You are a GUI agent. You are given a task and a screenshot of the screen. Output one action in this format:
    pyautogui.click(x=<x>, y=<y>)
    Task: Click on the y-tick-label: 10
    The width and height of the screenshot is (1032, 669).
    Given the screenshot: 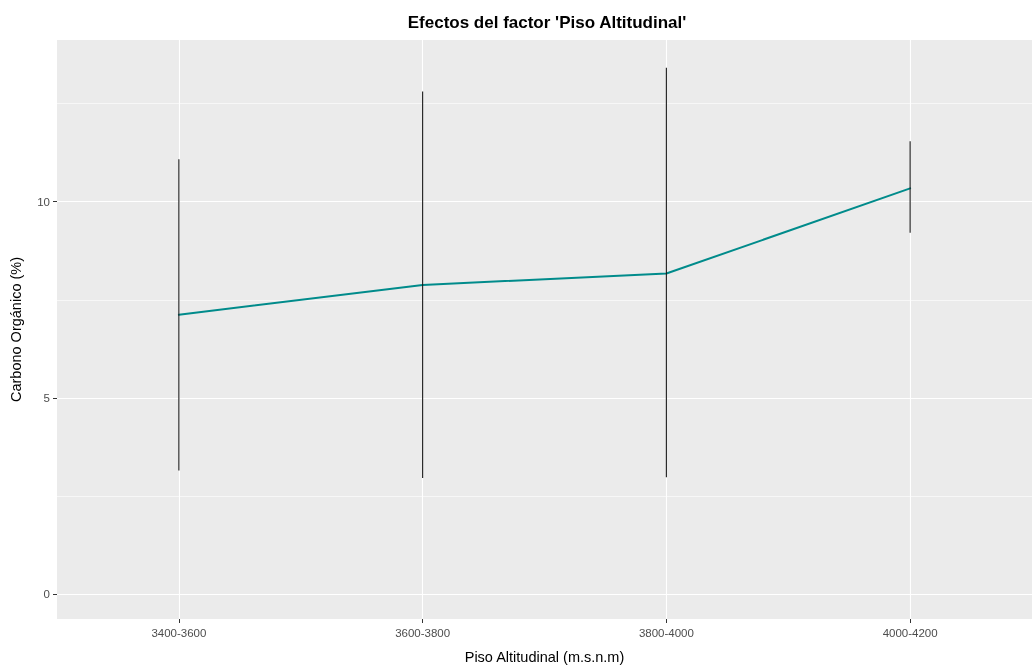 What is the action you would take?
    pyautogui.click(x=43, y=201)
    